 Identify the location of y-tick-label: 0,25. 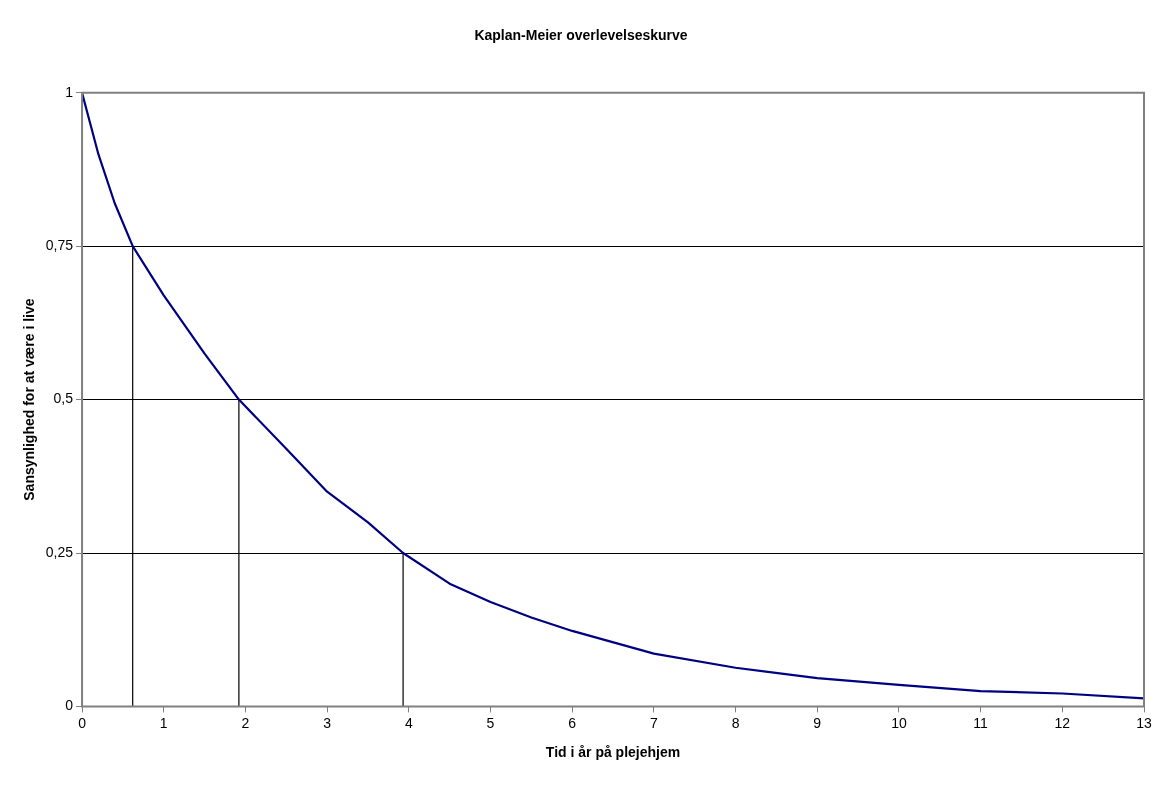
(59, 551).